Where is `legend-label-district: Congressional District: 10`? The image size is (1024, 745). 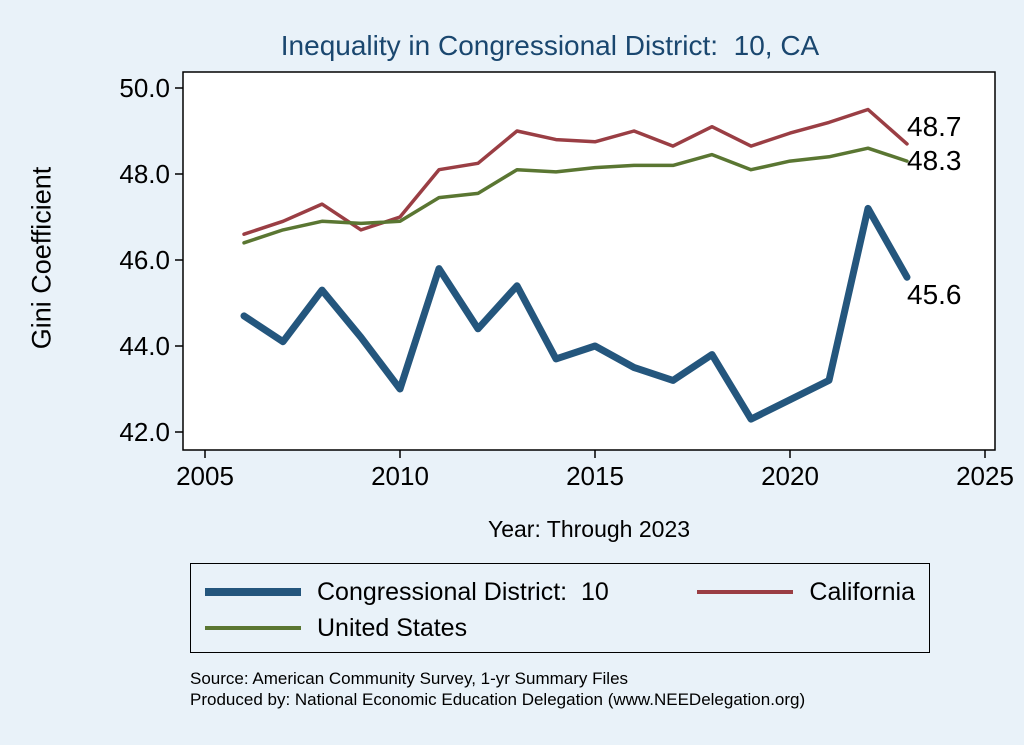
legend-label-district: Congressional District: 10 is located at coordinates (463, 591).